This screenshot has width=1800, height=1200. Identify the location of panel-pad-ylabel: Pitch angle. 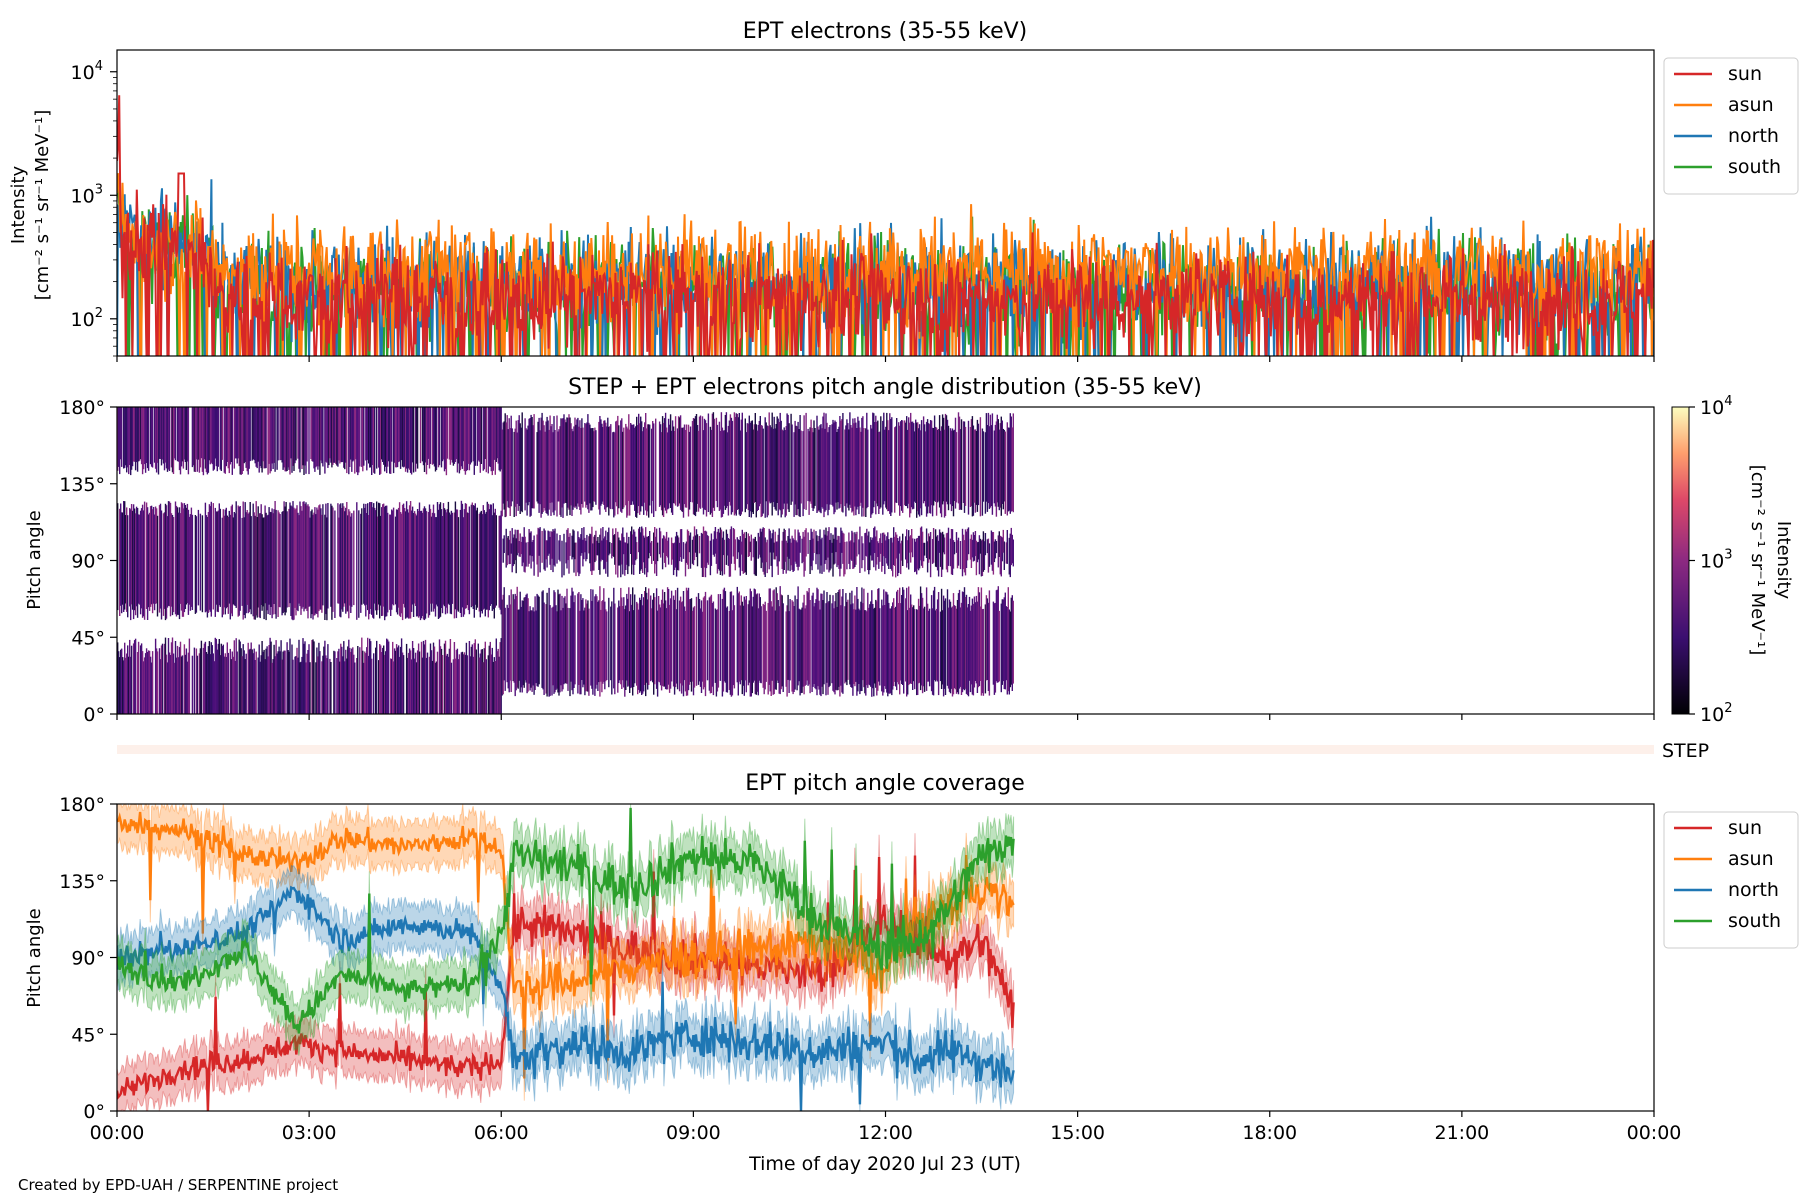
(34, 559).